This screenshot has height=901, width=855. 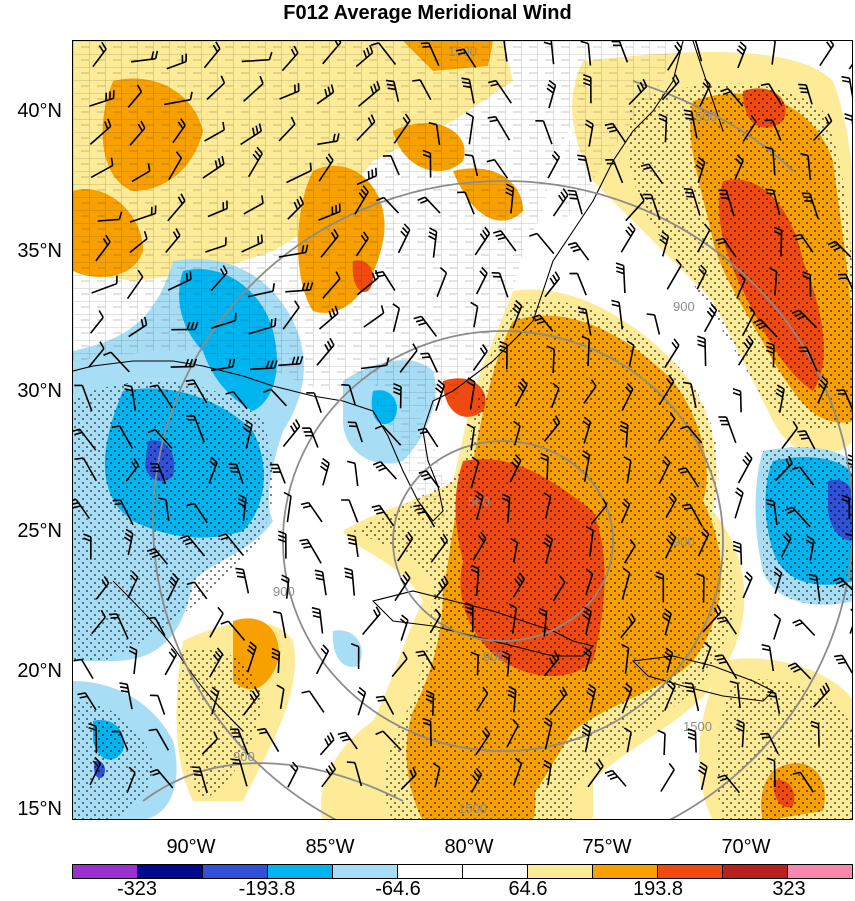 I want to click on colorbar-label: -193.8, so click(x=267, y=889).